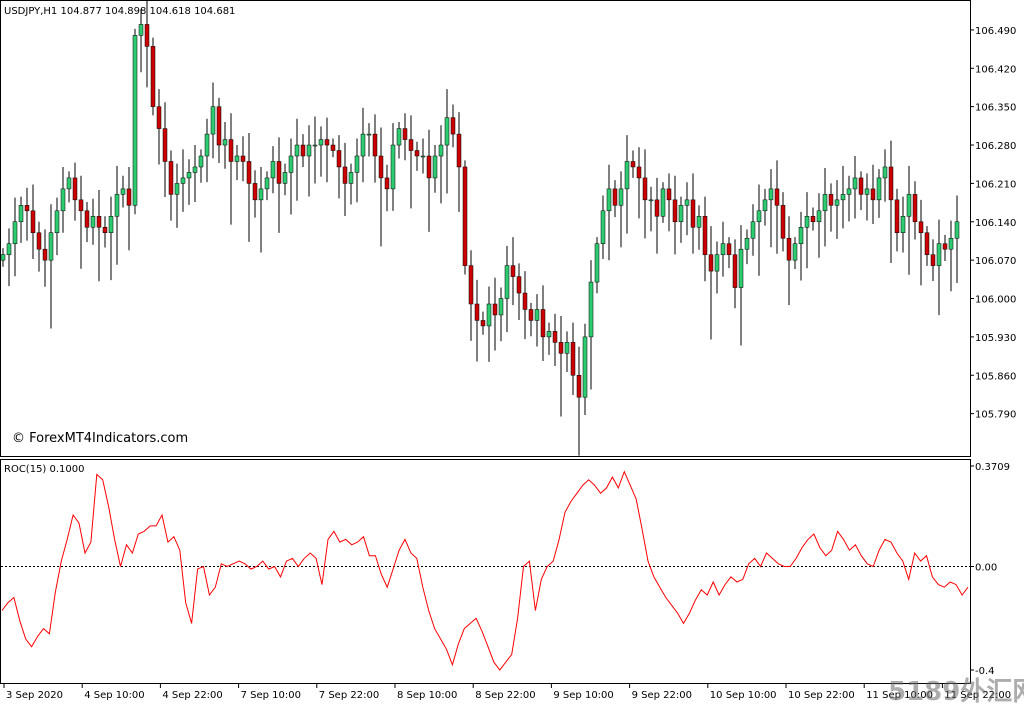 The width and height of the screenshot is (1024, 705). Describe the element at coordinates (995, 146) in the screenshot. I see `price-tick-label: 106.280` at that location.